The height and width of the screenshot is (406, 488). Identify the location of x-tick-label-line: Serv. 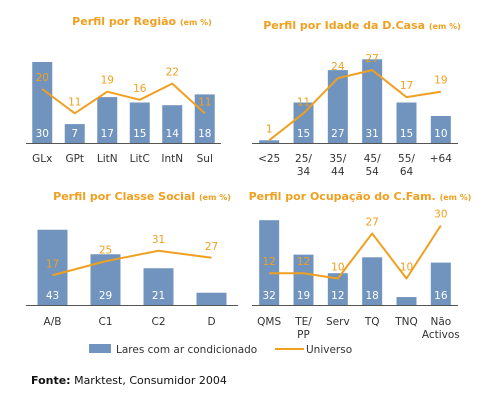
(338, 322).